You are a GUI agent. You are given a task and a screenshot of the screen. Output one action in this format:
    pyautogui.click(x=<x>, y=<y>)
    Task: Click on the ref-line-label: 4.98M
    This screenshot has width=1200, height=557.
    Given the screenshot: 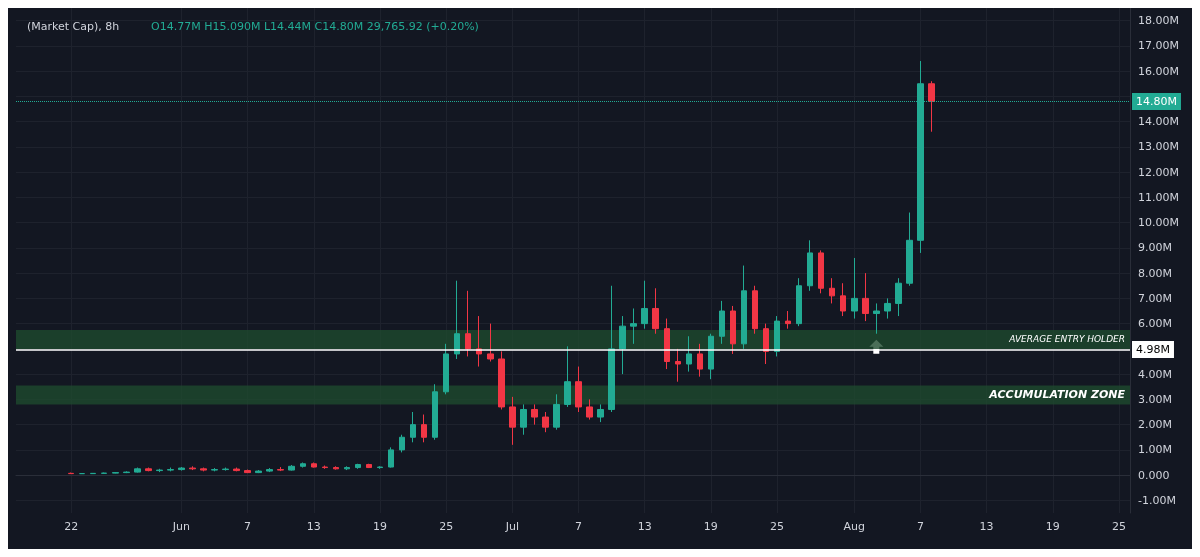 What is the action you would take?
    pyautogui.click(x=1153, y=349)
    